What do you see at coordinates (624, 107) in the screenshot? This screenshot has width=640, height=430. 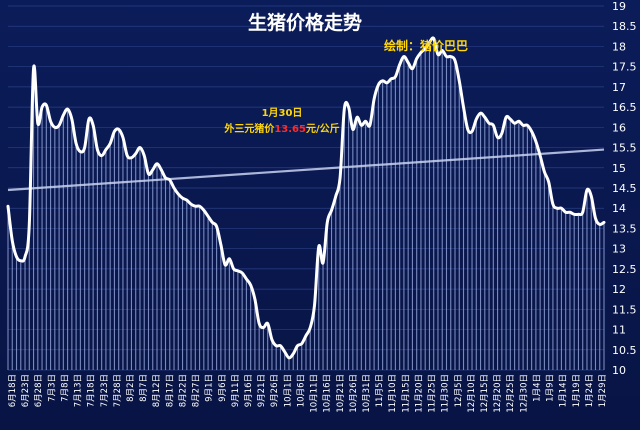 I see `y-tick-label: 16.5` at bounding box center [624, 107].